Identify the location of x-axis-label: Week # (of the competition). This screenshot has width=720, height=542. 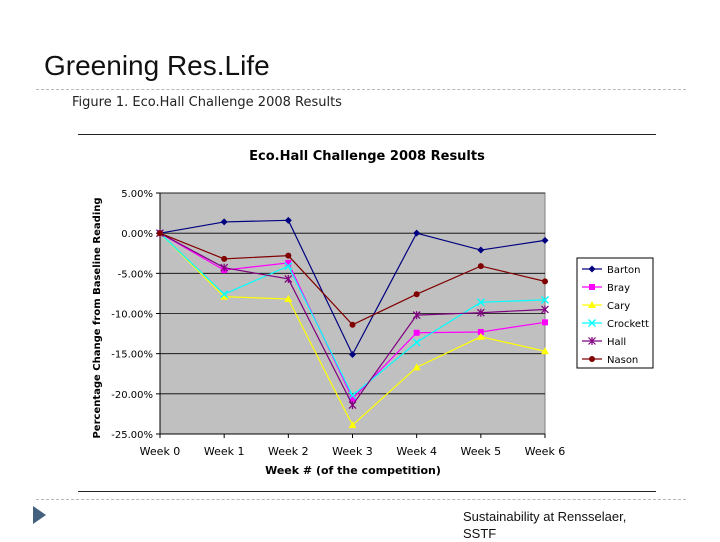
(353, 470).